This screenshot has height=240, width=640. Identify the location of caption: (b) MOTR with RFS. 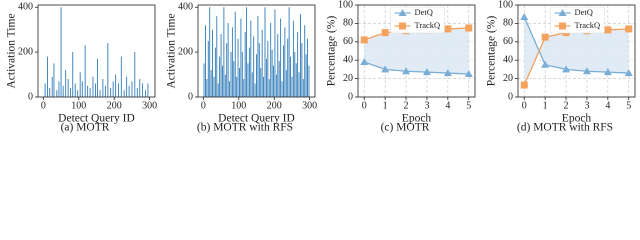
(245, 128).